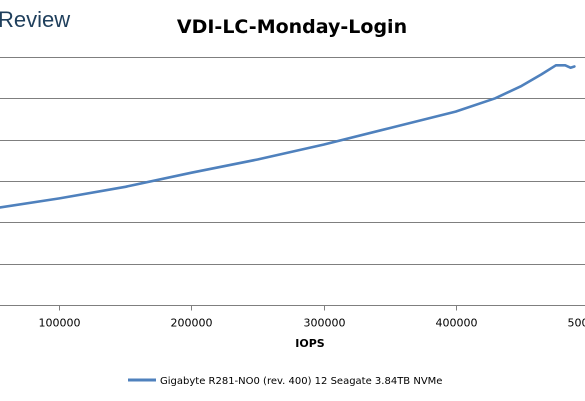 The image size is (585, 401). I want to click on x-axis, so click(292, 308).